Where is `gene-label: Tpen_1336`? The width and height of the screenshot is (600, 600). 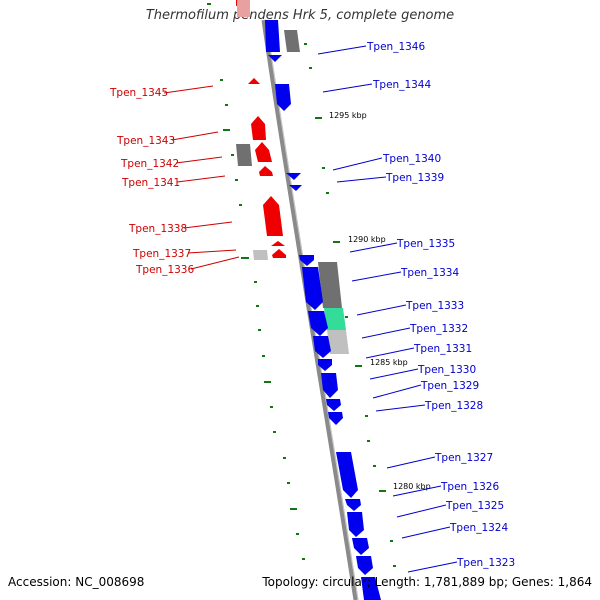 gene-label: Tpen_1336 is located at coordinates (164, 270).